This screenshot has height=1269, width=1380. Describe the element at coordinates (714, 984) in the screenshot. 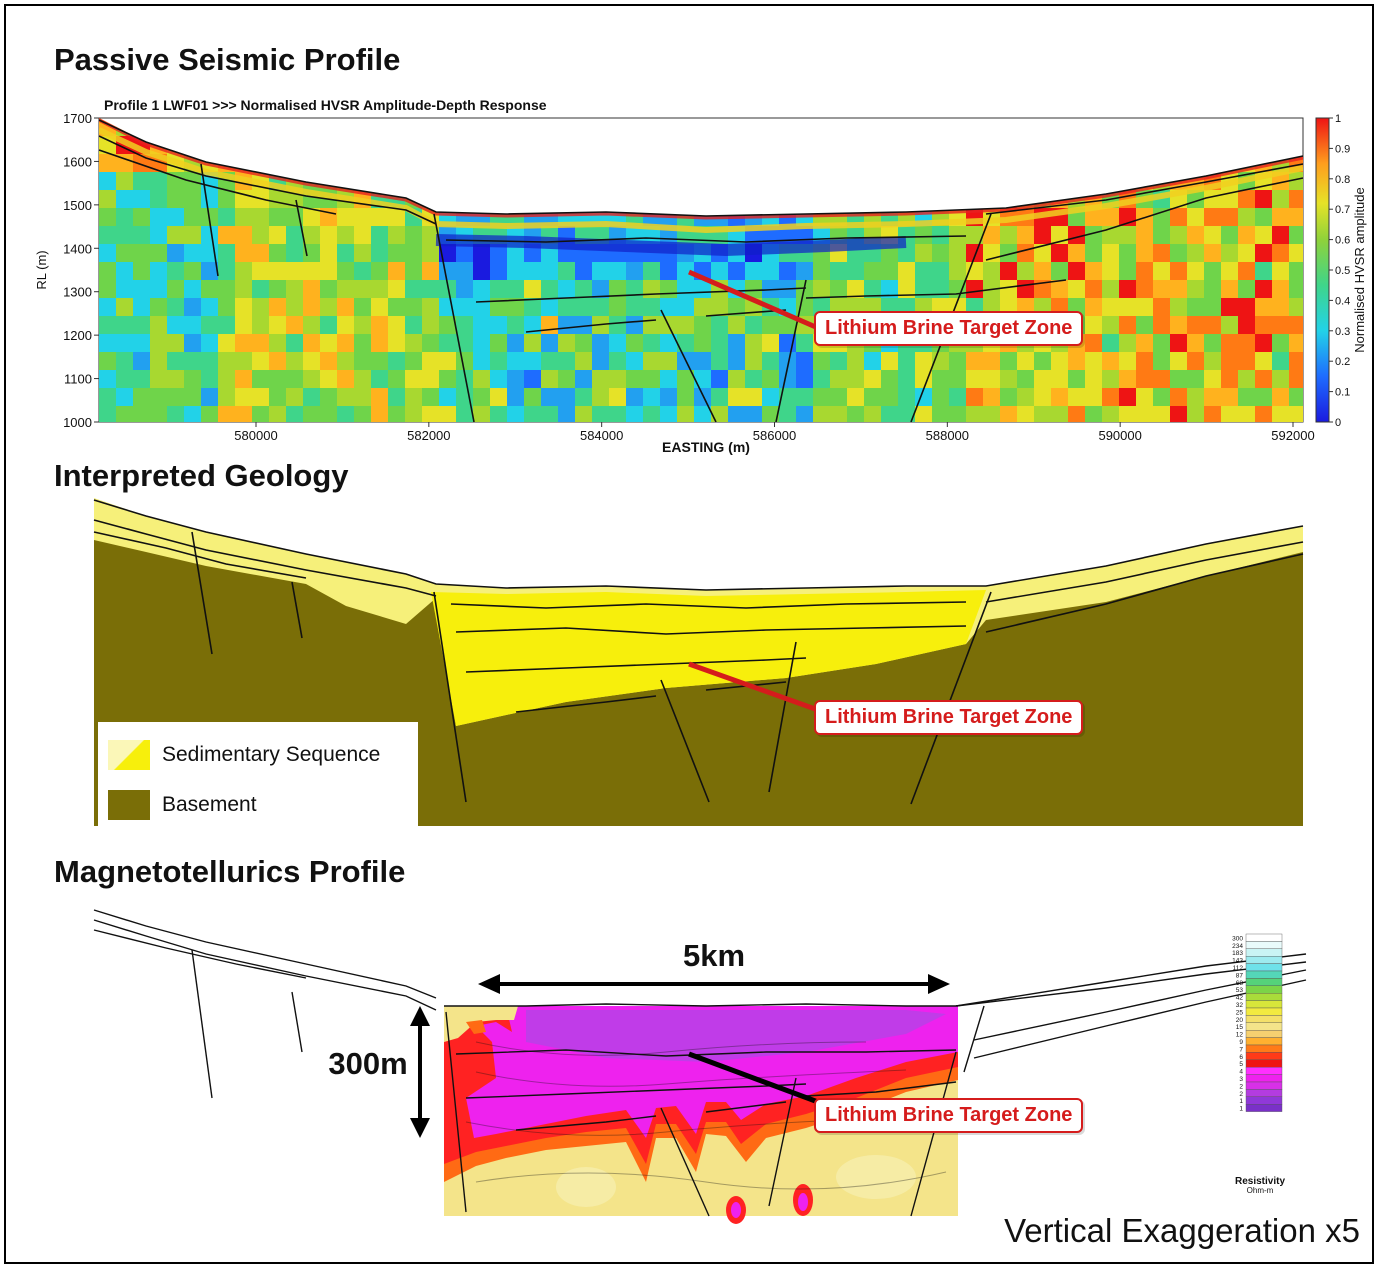

I see `mt-scale-arrow-horizontal` at that location.